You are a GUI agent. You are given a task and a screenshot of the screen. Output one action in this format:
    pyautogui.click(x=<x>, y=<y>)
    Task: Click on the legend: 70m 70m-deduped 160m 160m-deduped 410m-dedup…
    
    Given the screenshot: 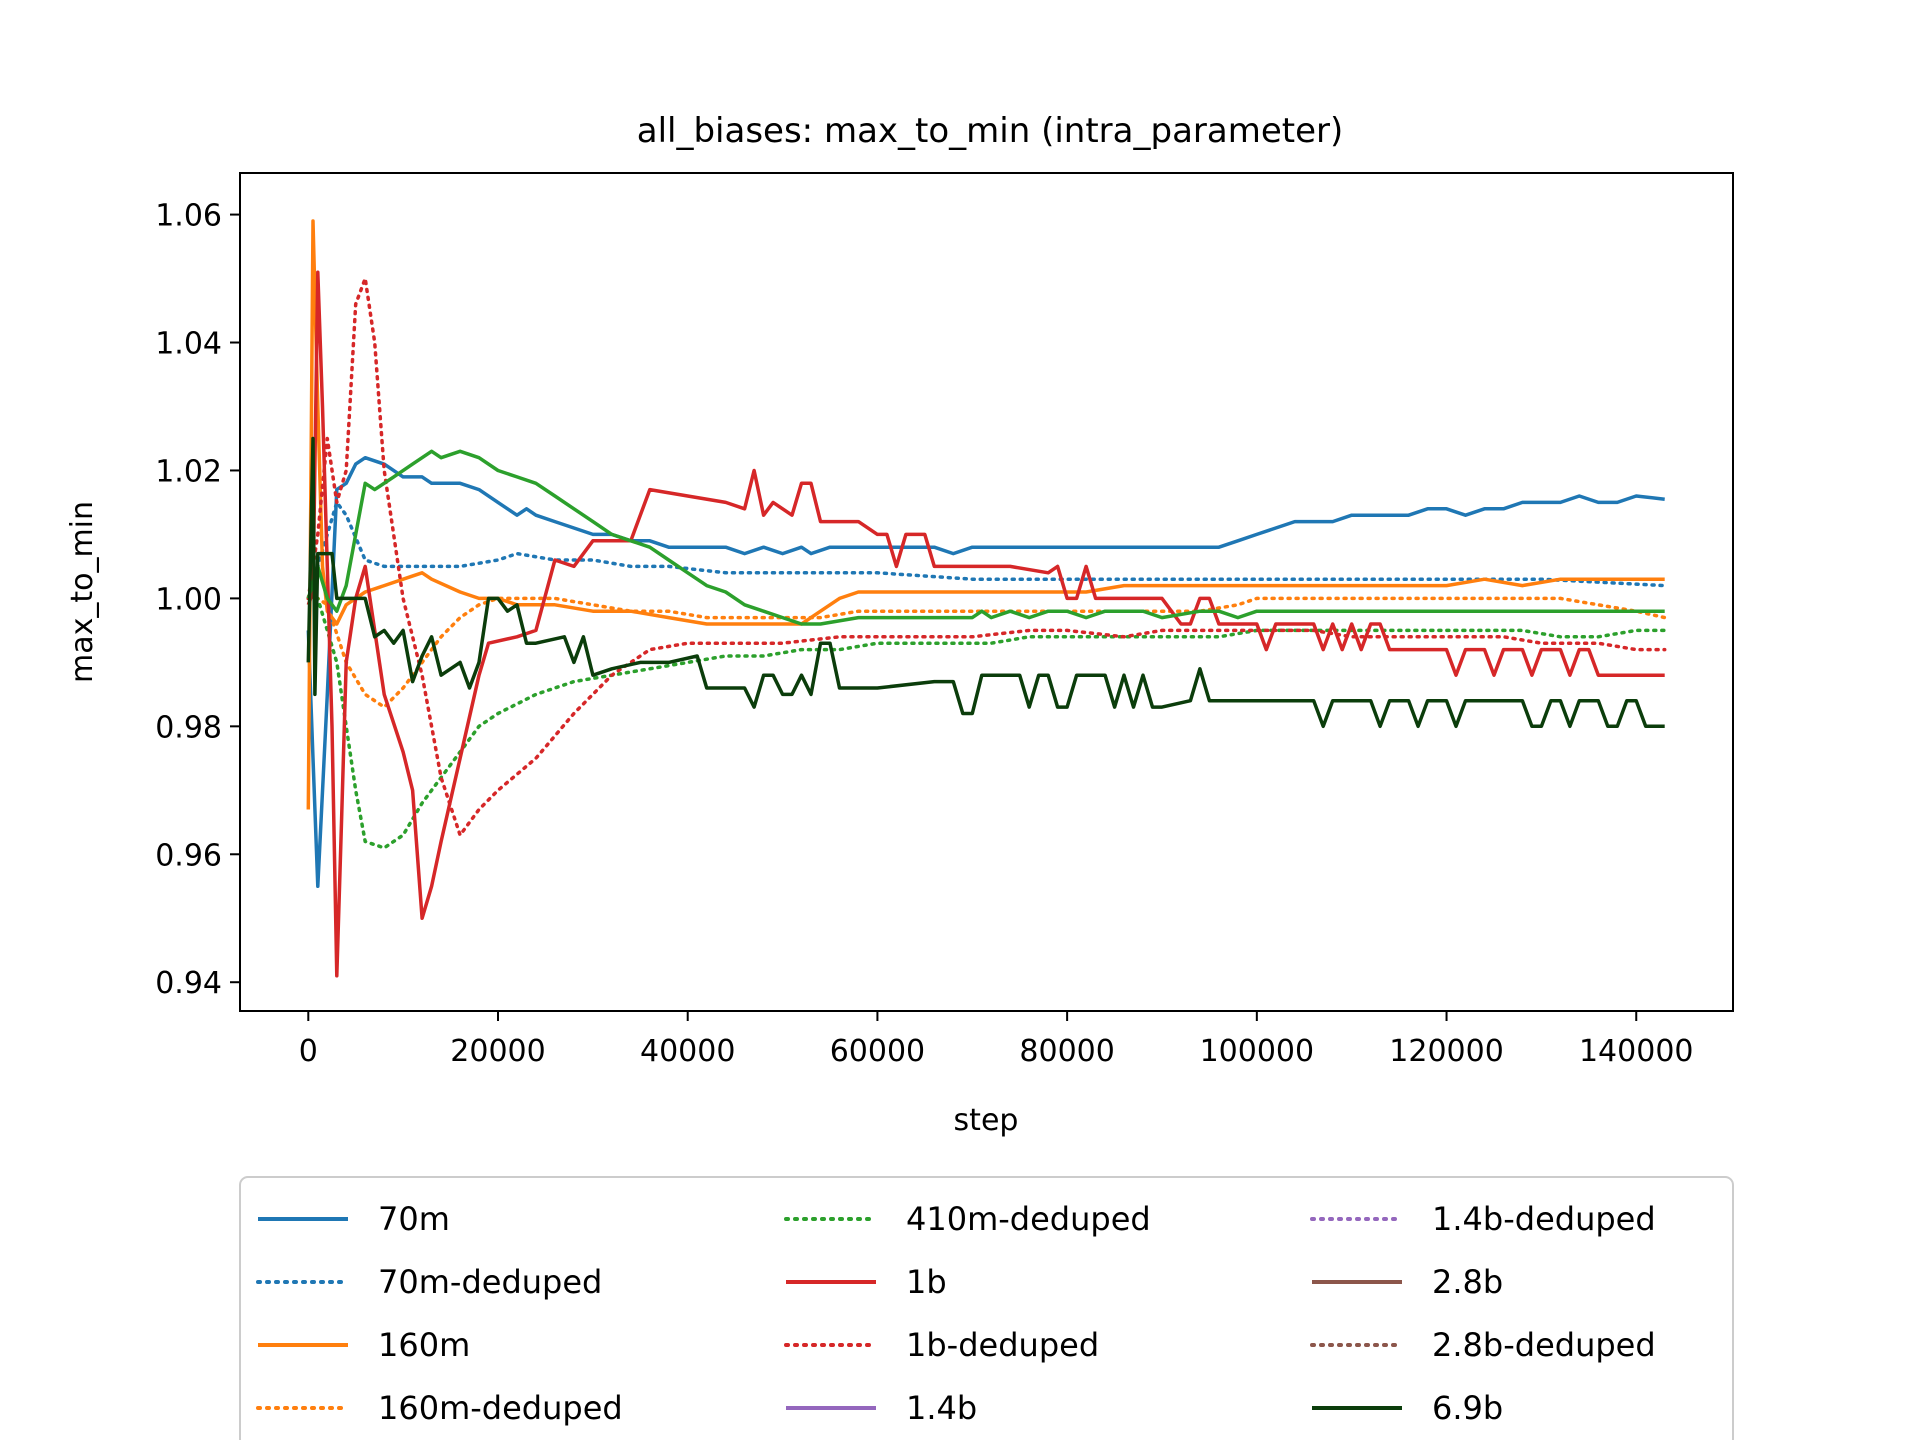 What is the action you would take?
    pyautogui.click(x=986, y=1308)
    